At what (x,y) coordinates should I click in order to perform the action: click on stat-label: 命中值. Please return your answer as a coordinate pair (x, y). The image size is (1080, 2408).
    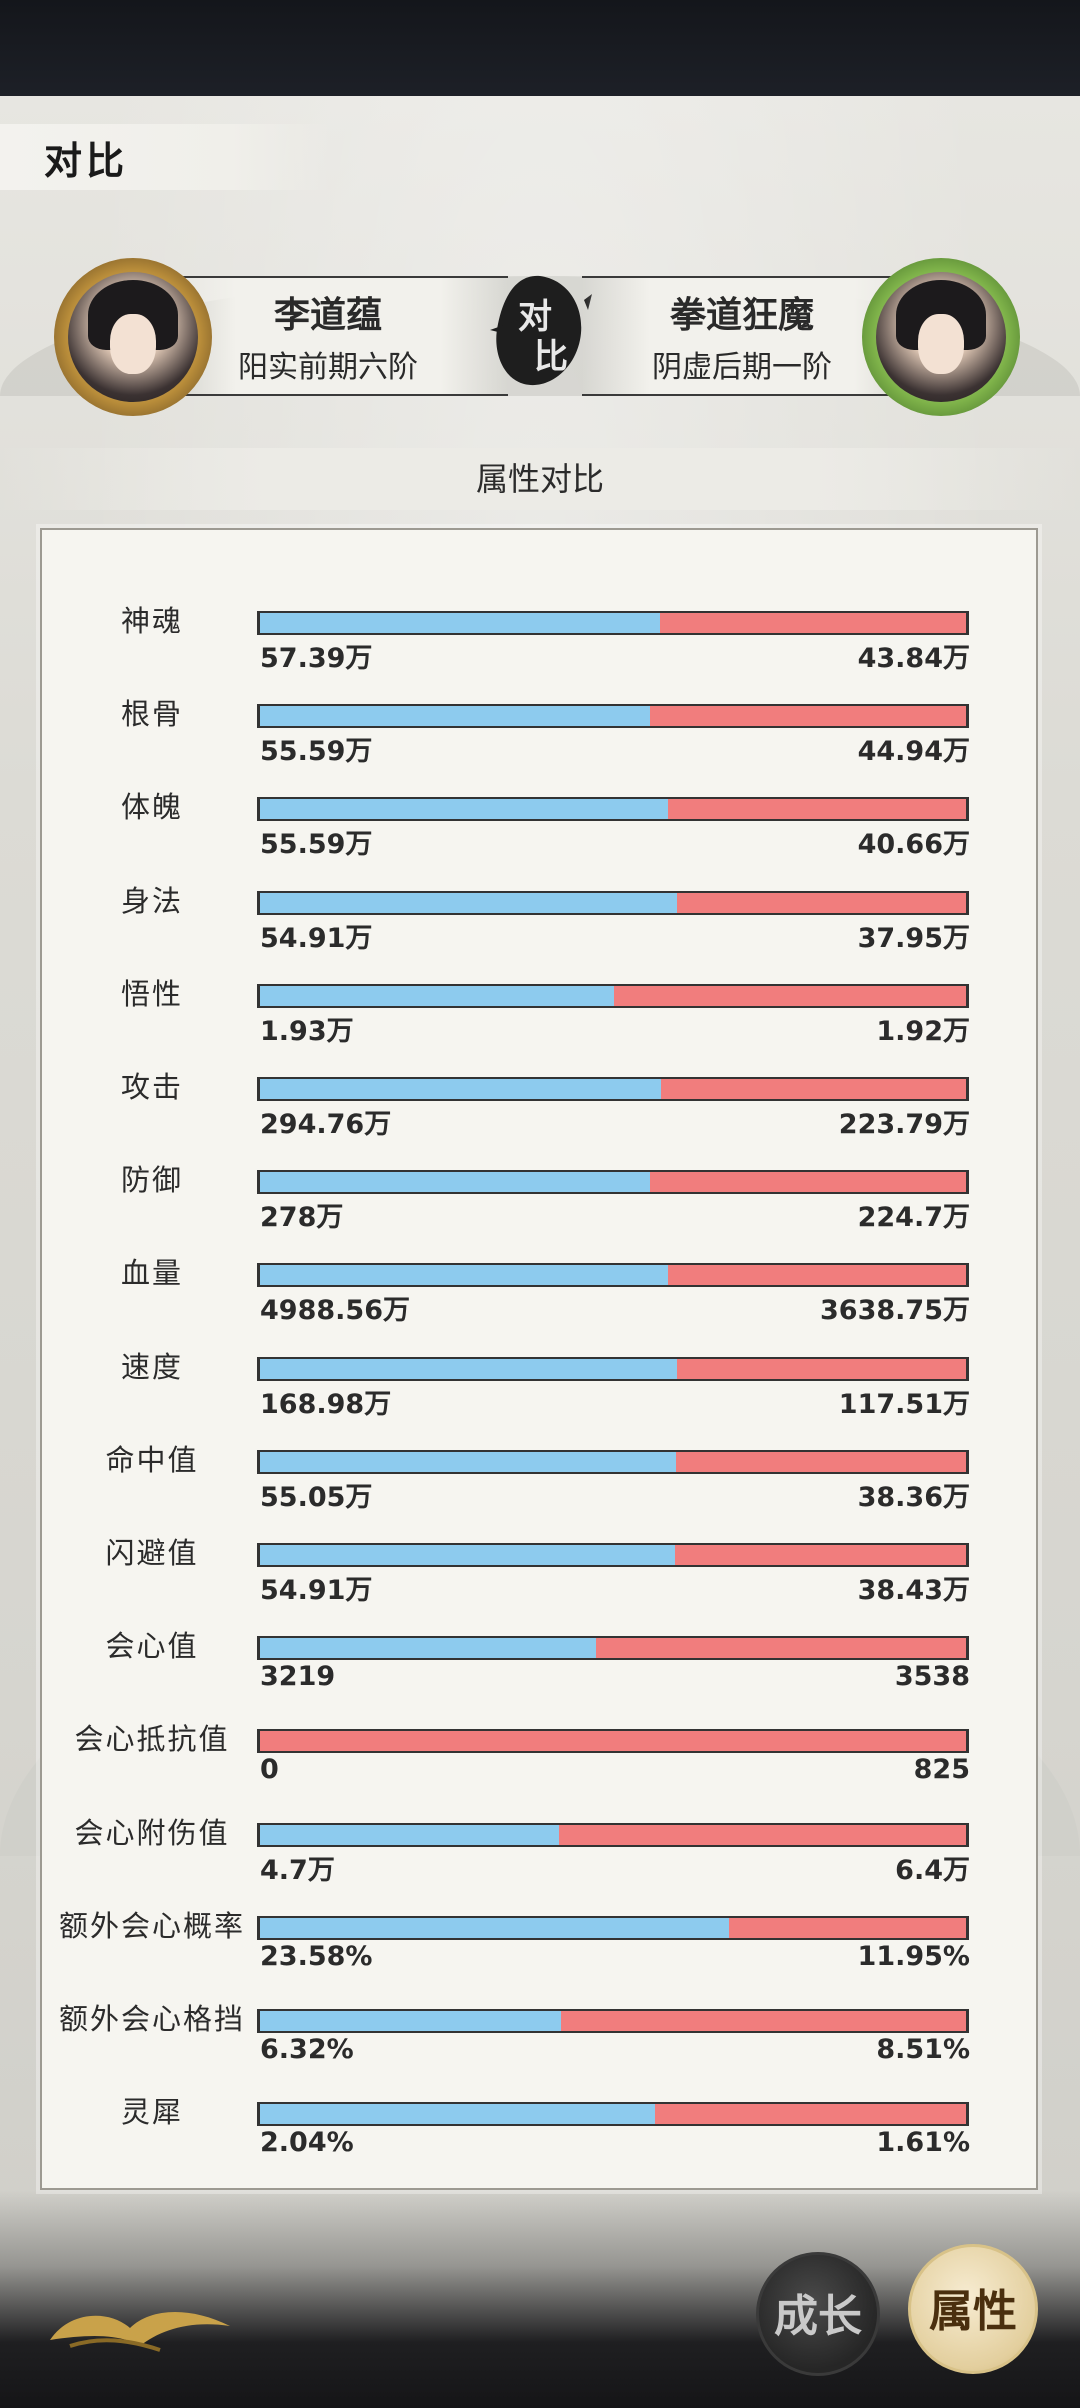
    Looking at the image, I should click on (152, 1459).